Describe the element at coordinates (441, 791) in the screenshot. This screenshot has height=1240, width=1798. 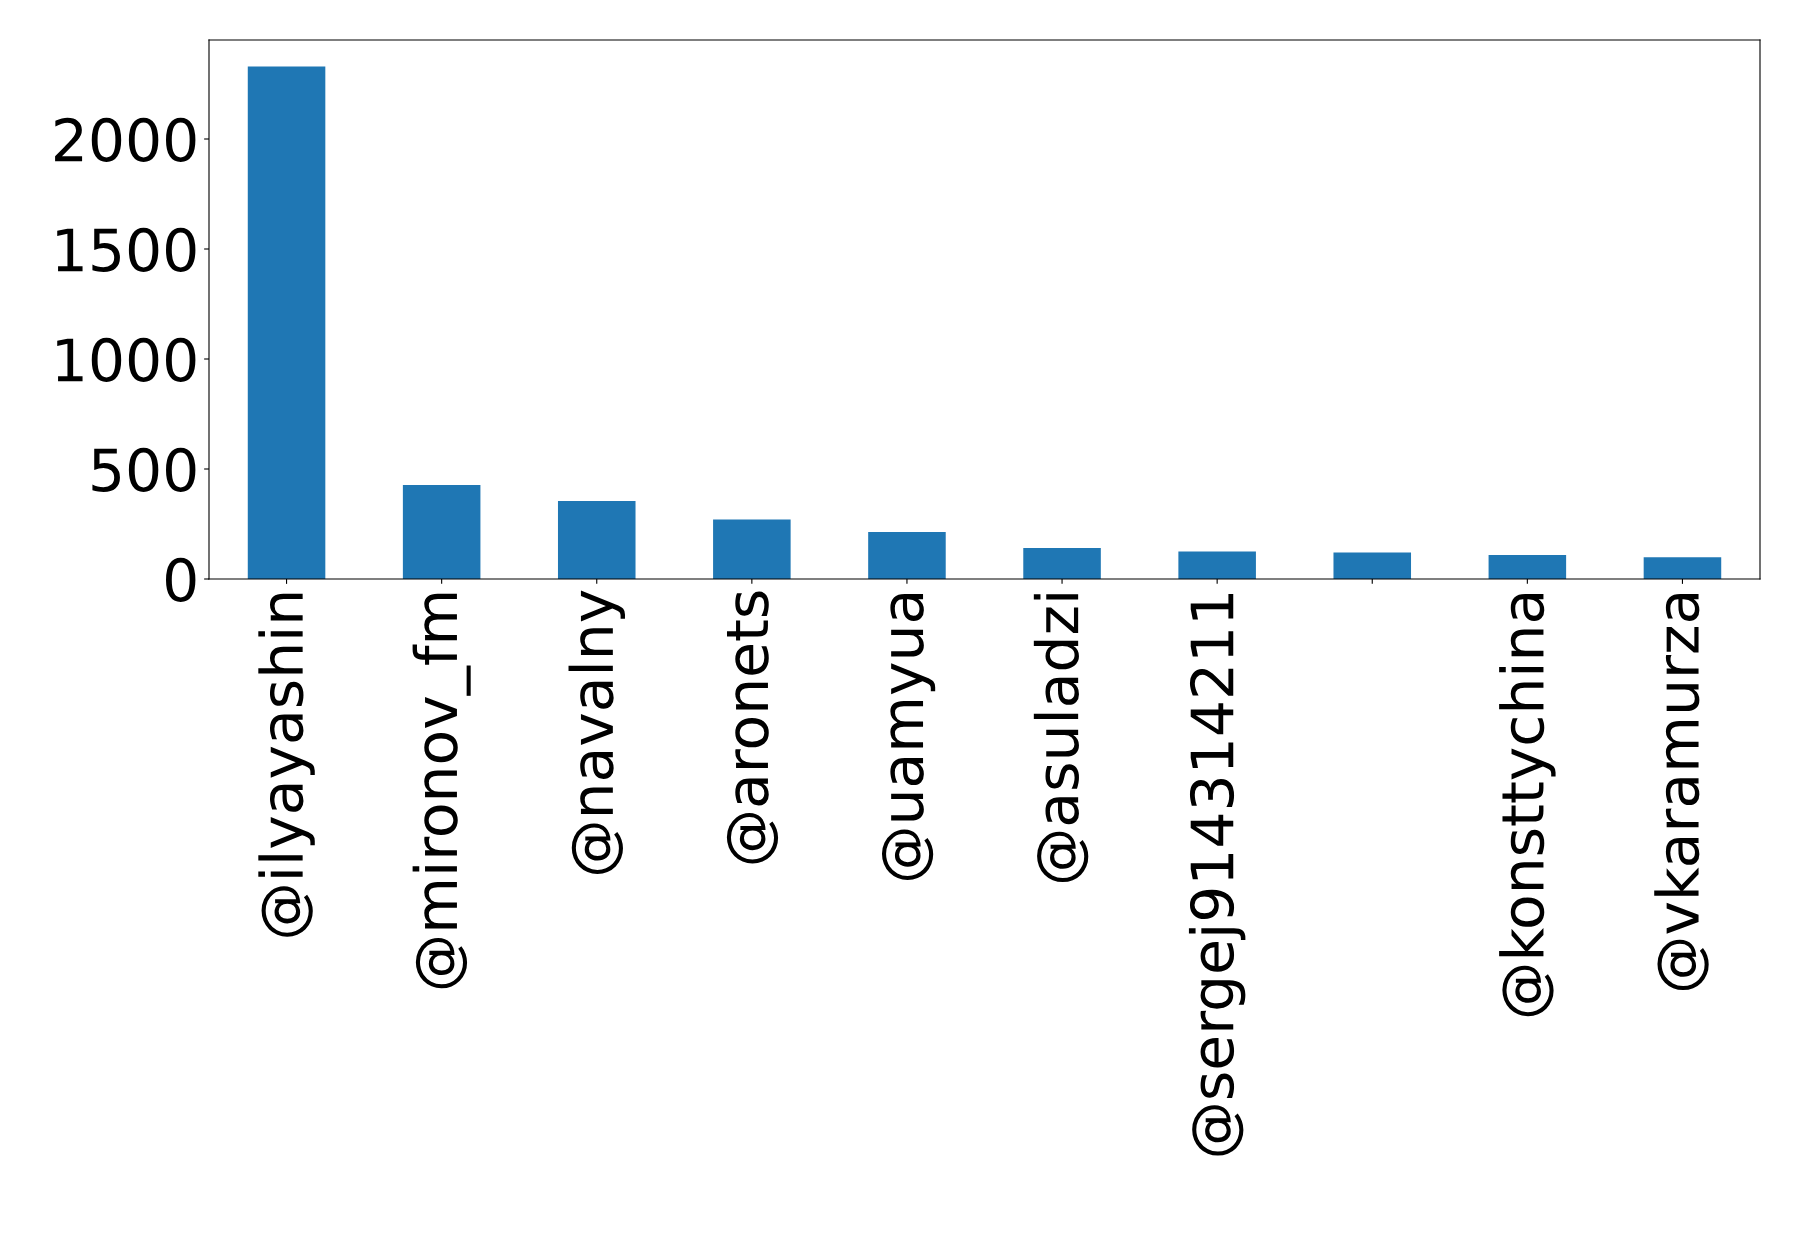
I see `x-tick-label: @mironov_fm` at that location.